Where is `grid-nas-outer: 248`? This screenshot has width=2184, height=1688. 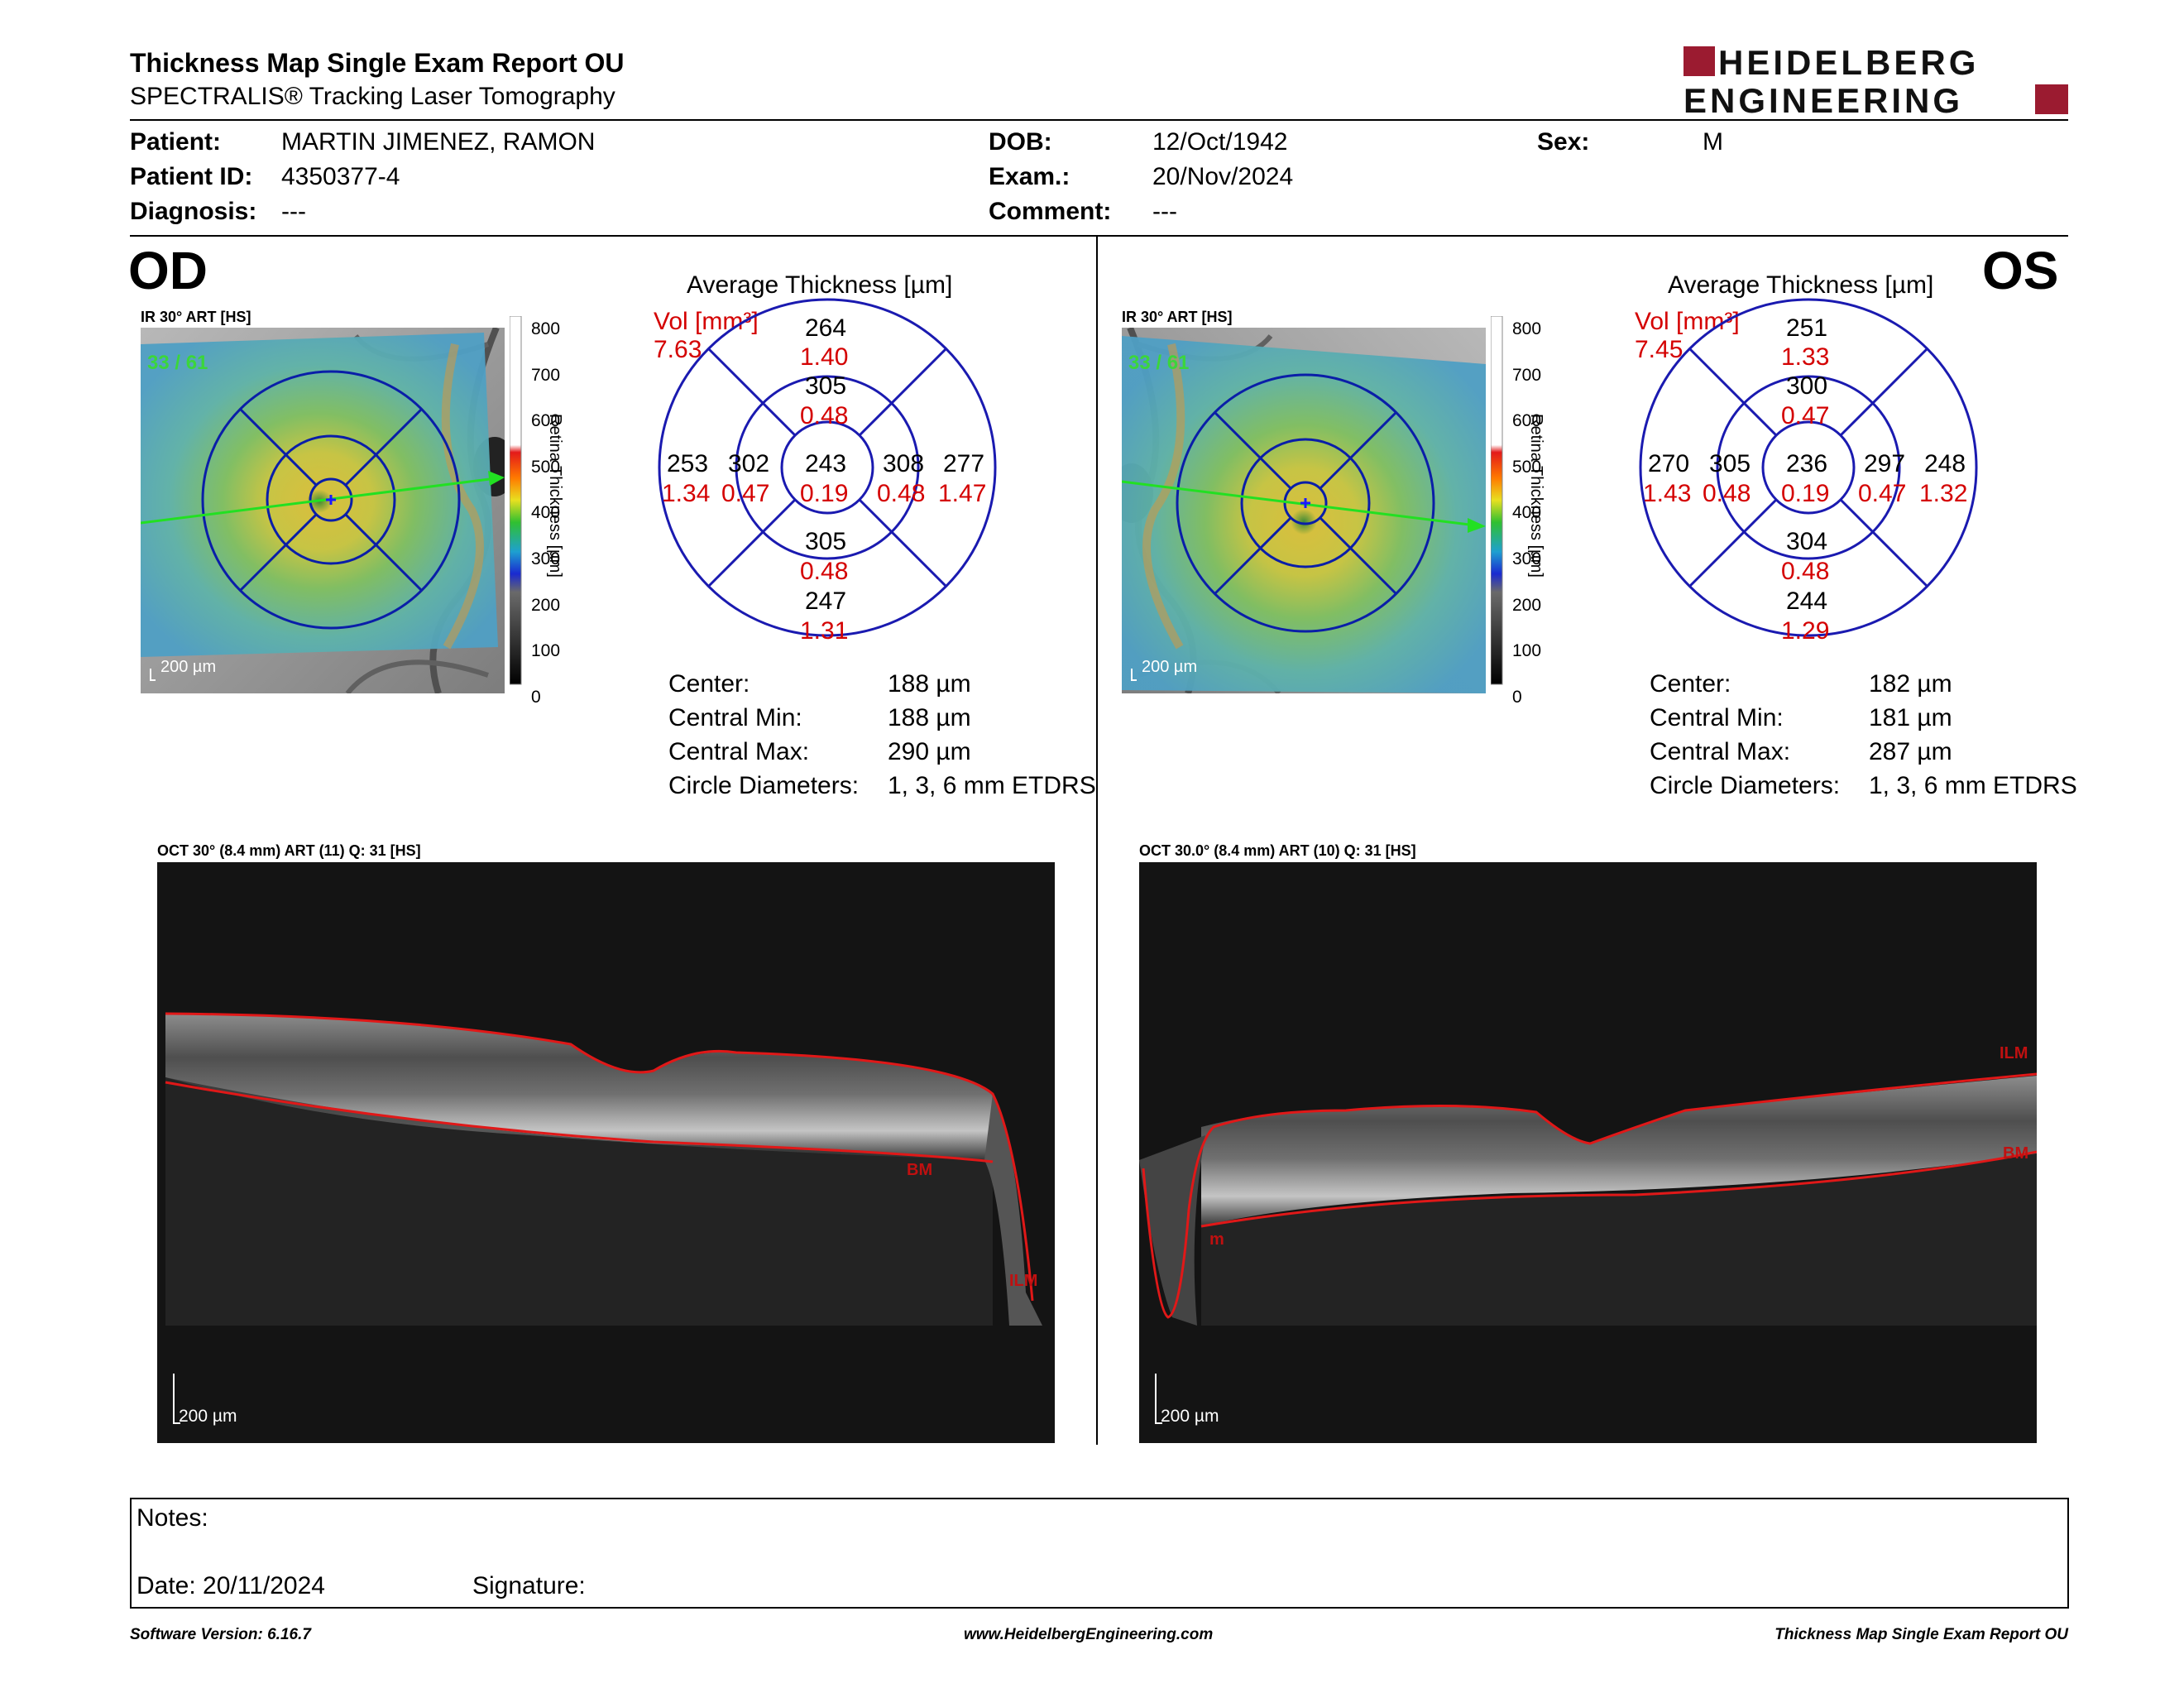
grid-nas-outer: 248 is located at coordinates (1945, 463).